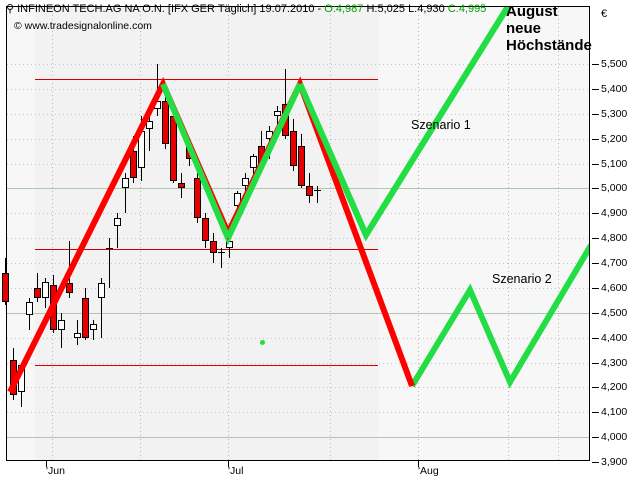 The width and height of the screenshot is (640, 480). What do you see at coordinates (614, 138) in the screenshot?
I see `price-tick-label: 5,200` at bounding box center [614, 138].